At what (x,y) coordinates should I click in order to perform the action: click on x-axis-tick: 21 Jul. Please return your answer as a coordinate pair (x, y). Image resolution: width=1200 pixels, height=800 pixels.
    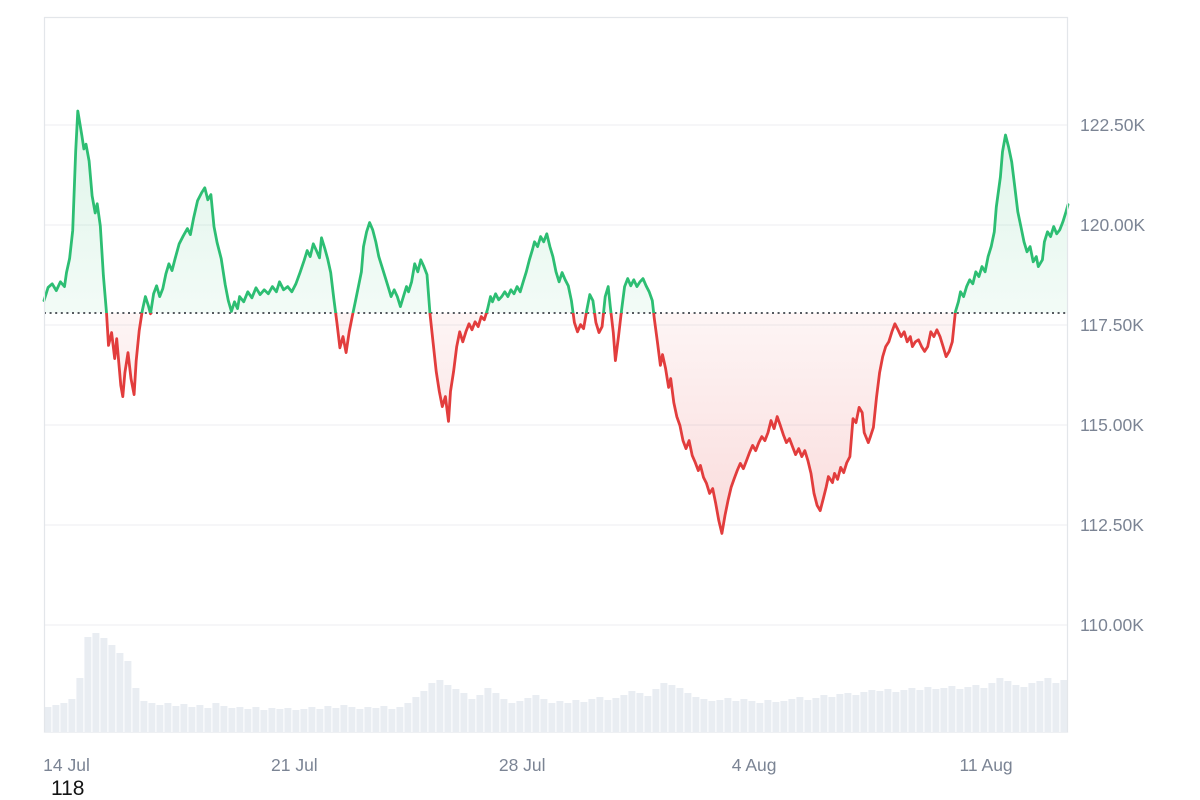
    Looking at the image, I should click on (294, 765).